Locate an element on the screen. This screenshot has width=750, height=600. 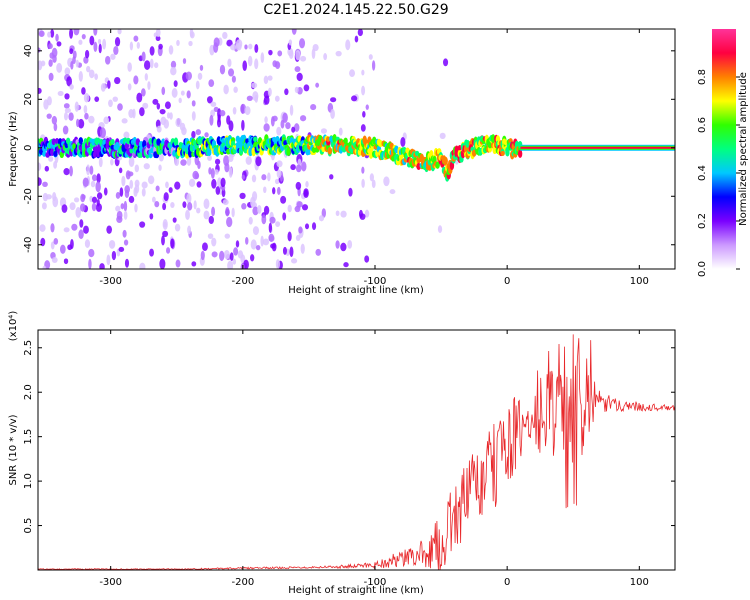
colorbar-tick-label: 0.2 is located at coordinates (702, 221).